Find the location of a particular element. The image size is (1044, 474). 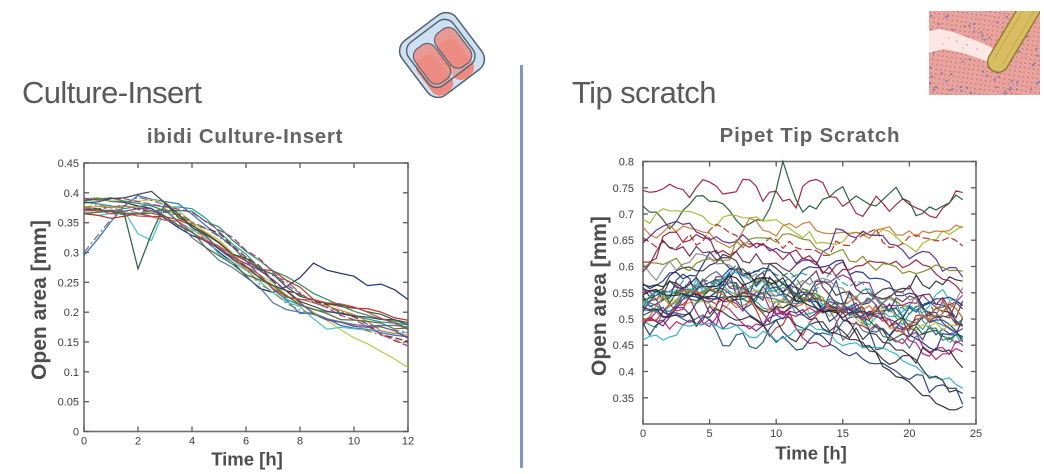

svg-text: 0.75 is located at coordinates (623, 189).